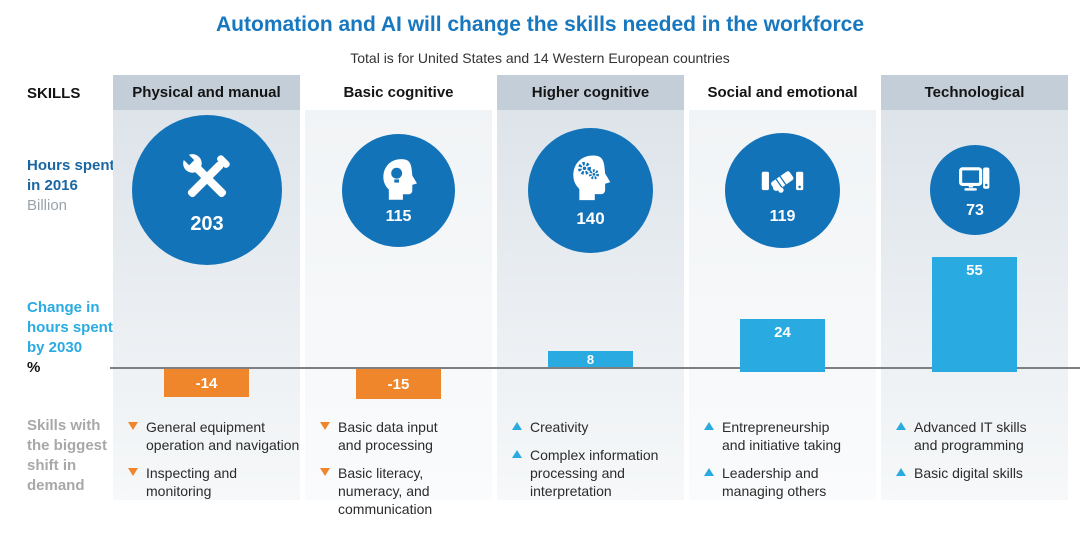  What do you see at coordinates (67, 455) in the screenshot?
I see `row-label-skills-shift: Skills with the biggest shift in demand` at bounding box center [67, 455].